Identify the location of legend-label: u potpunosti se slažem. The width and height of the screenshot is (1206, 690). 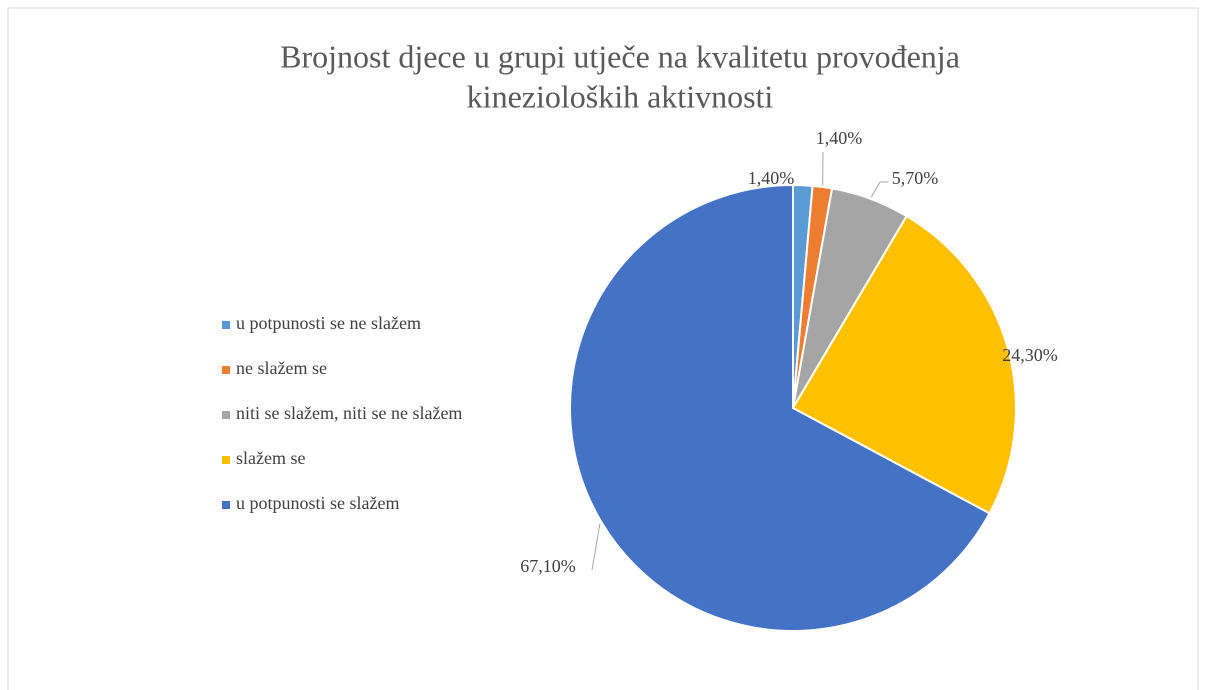
(317, 503).